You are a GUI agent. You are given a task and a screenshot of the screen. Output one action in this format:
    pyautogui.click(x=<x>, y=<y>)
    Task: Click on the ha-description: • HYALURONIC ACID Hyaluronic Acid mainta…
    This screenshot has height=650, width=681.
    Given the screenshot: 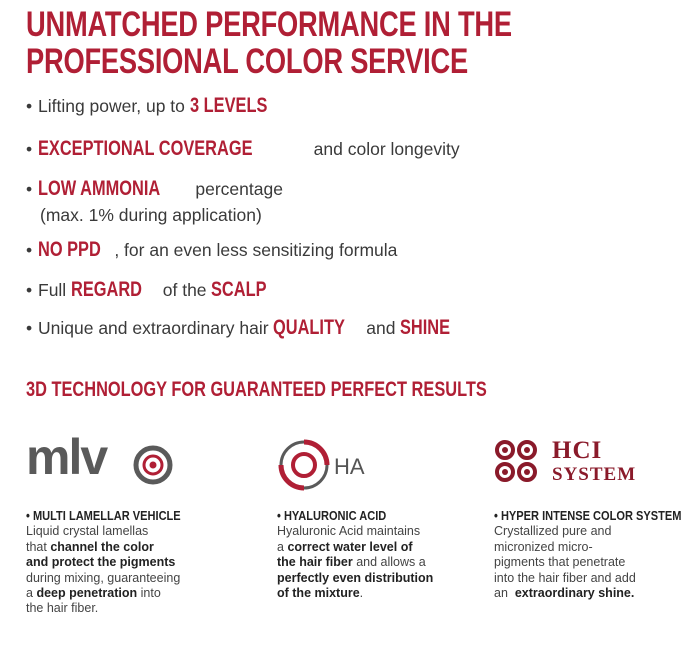 What is the action you would take?
    pyautogui.click(x=355, y=554)
    